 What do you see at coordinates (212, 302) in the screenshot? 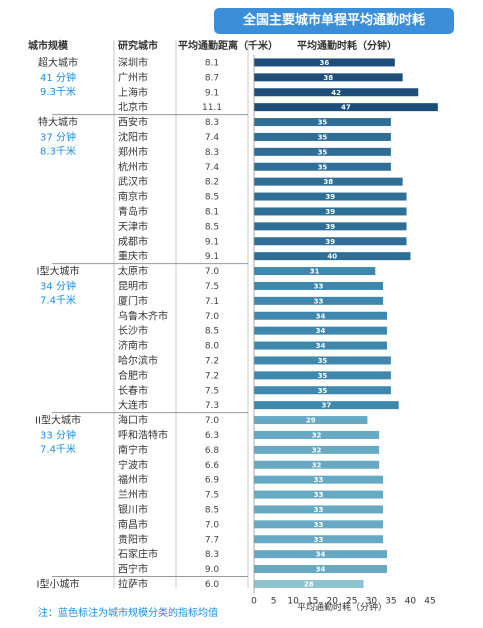
I see `distance-value: 7.1` at bounding box center [212, 302].